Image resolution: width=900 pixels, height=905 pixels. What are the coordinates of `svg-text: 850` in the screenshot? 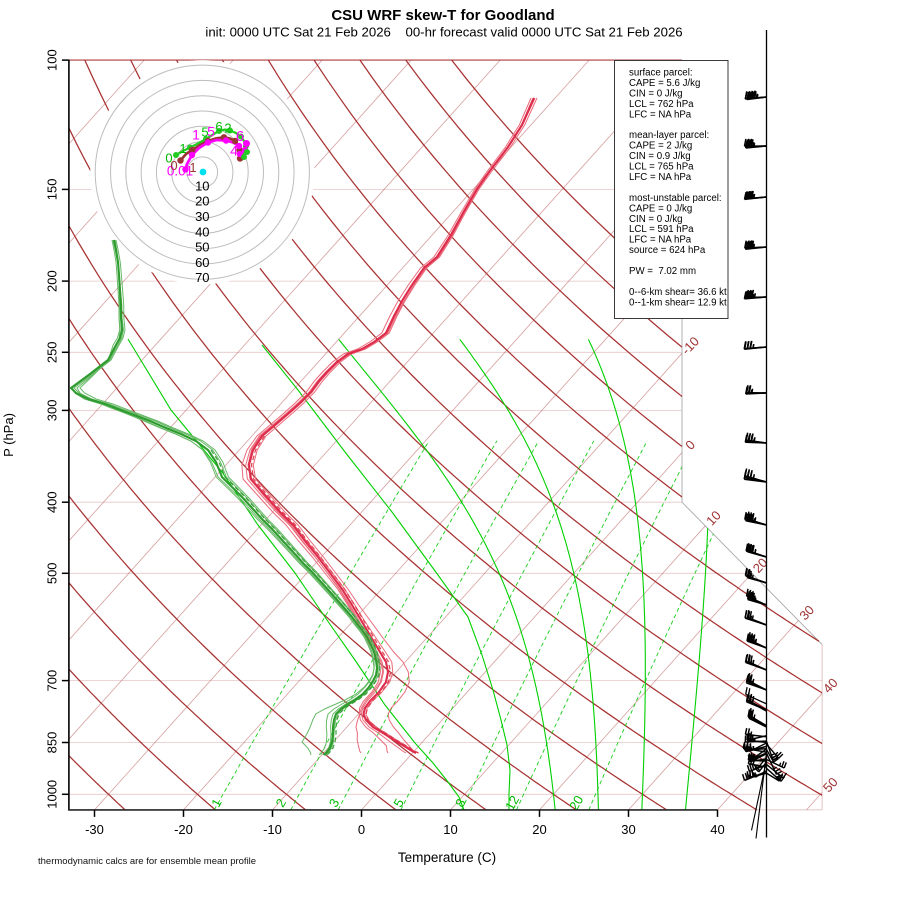 It's located at (51, 743).